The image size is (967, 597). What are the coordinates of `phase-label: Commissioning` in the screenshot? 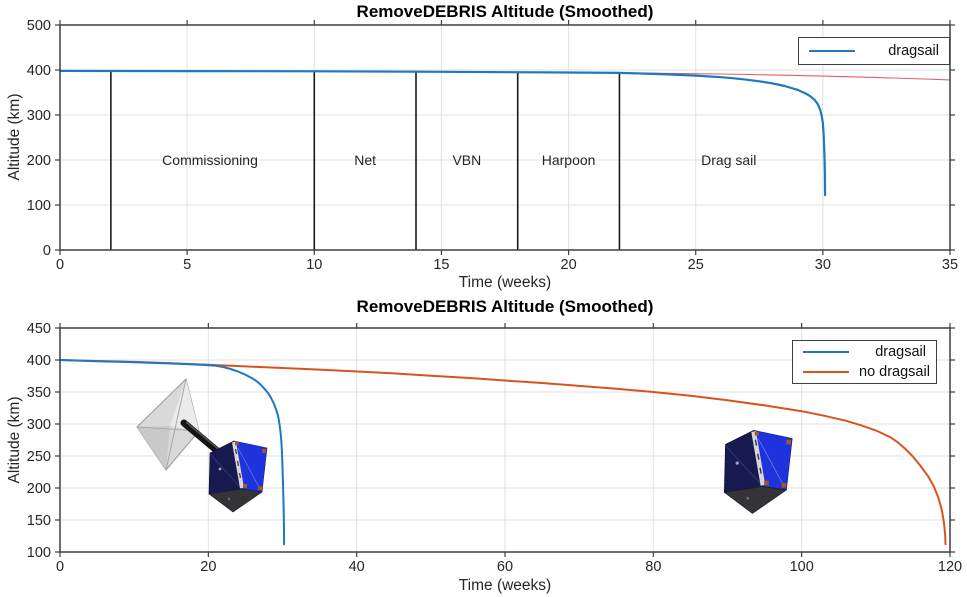 It's located at (210, 160).